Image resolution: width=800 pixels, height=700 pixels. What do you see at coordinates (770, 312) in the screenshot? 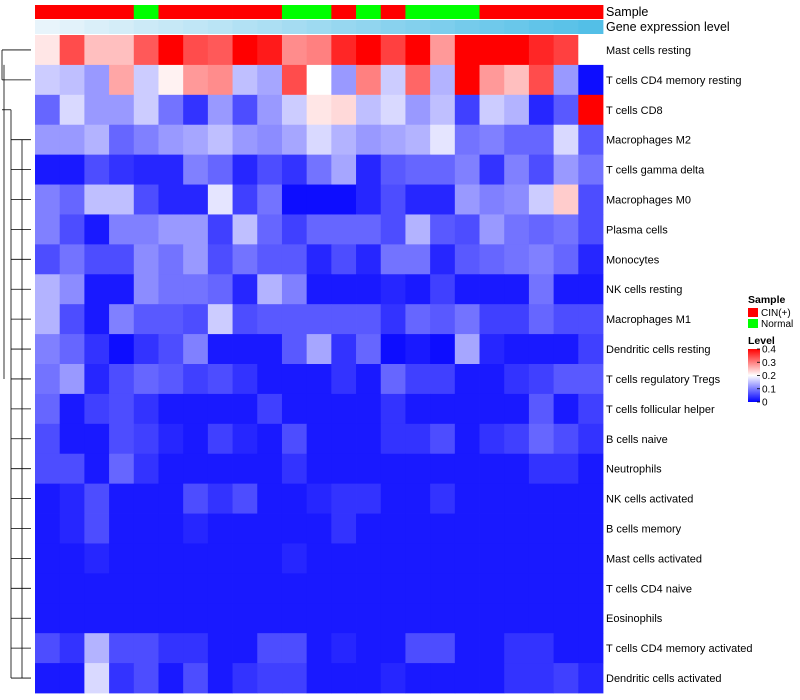
I see `legend-sample: Sample CIN(+) Normal` at bounding box center [770, 312].